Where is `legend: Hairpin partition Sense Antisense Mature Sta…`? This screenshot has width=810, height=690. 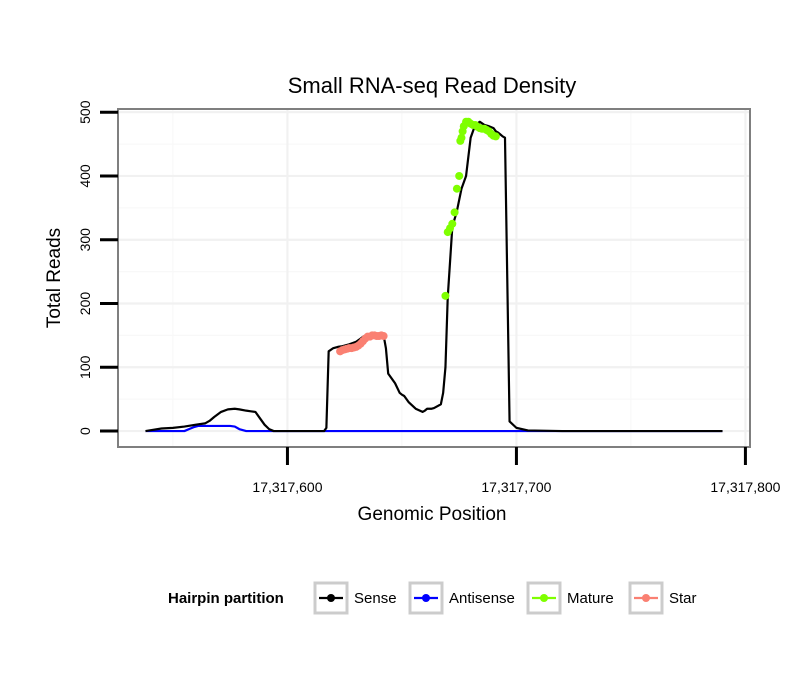 legend: Hairpin partition Sense Antisense Mature Sta… is located at coordinates (432, 598).